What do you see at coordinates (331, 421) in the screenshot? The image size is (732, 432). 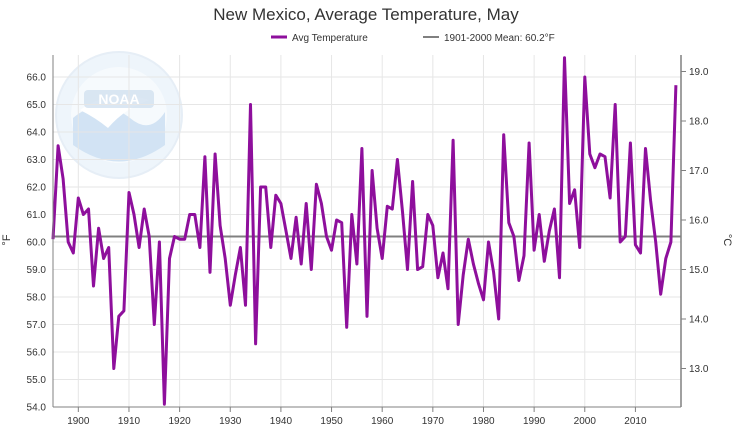 I see `x-tick-label: 1950` at bounding box center [331, 421].